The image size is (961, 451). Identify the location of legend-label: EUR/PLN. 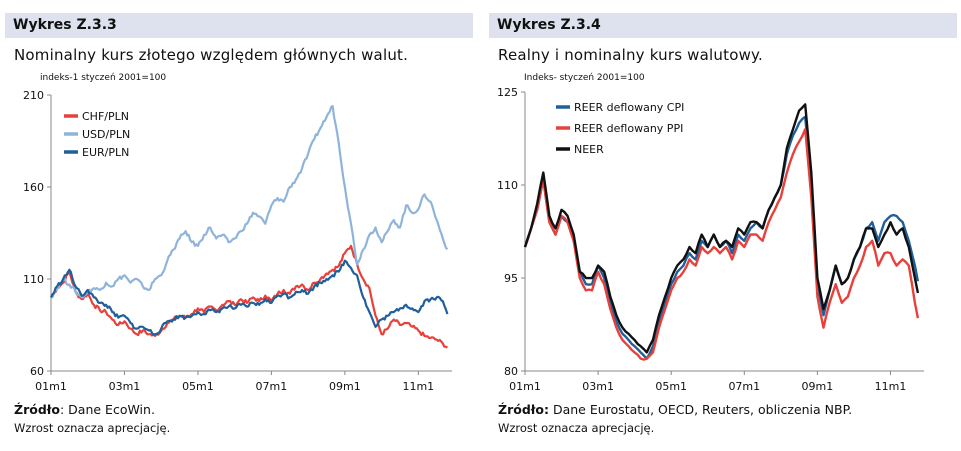
(105, 152).